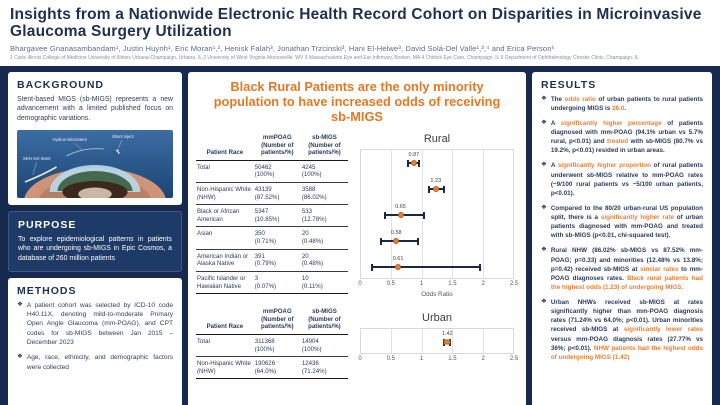  What do you see at coordinates (272, 346) in the screenshot?
I see `table-row: Total 311368 (100%) 14904 (100%)` at bounding box center [272, 346].